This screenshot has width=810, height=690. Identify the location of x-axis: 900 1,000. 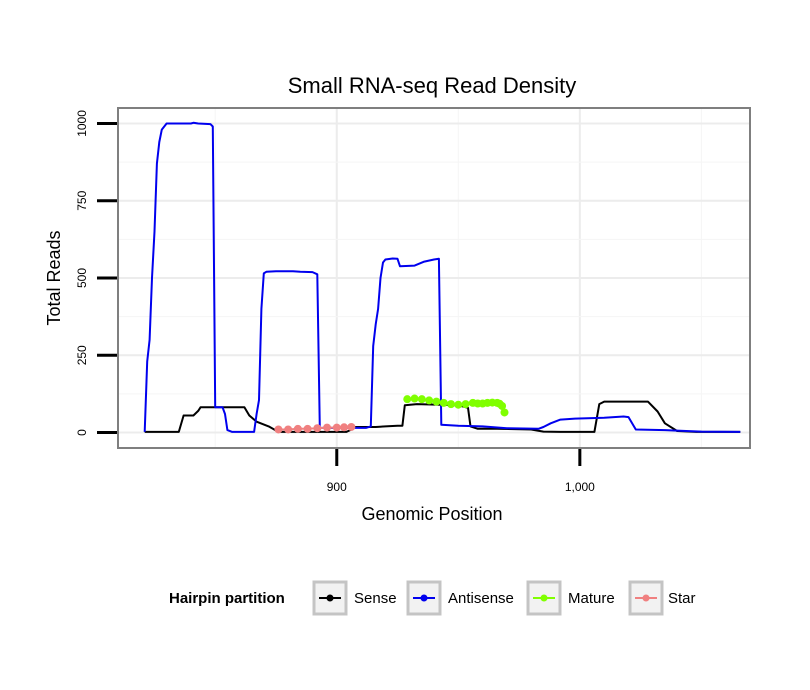
(461, 471).